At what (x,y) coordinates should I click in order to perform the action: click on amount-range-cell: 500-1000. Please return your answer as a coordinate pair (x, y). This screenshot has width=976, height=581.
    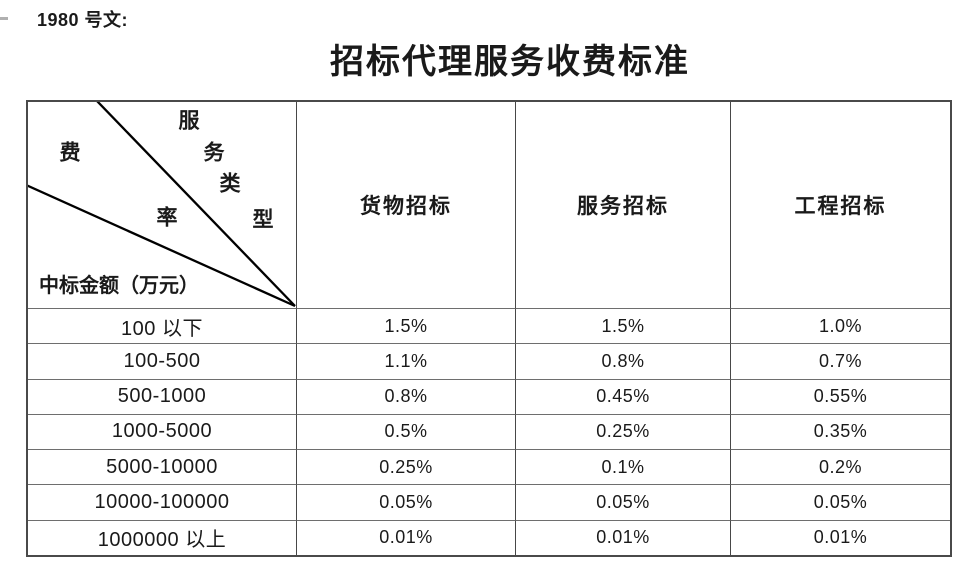
    Looking at the image, I should click on (162, 396).